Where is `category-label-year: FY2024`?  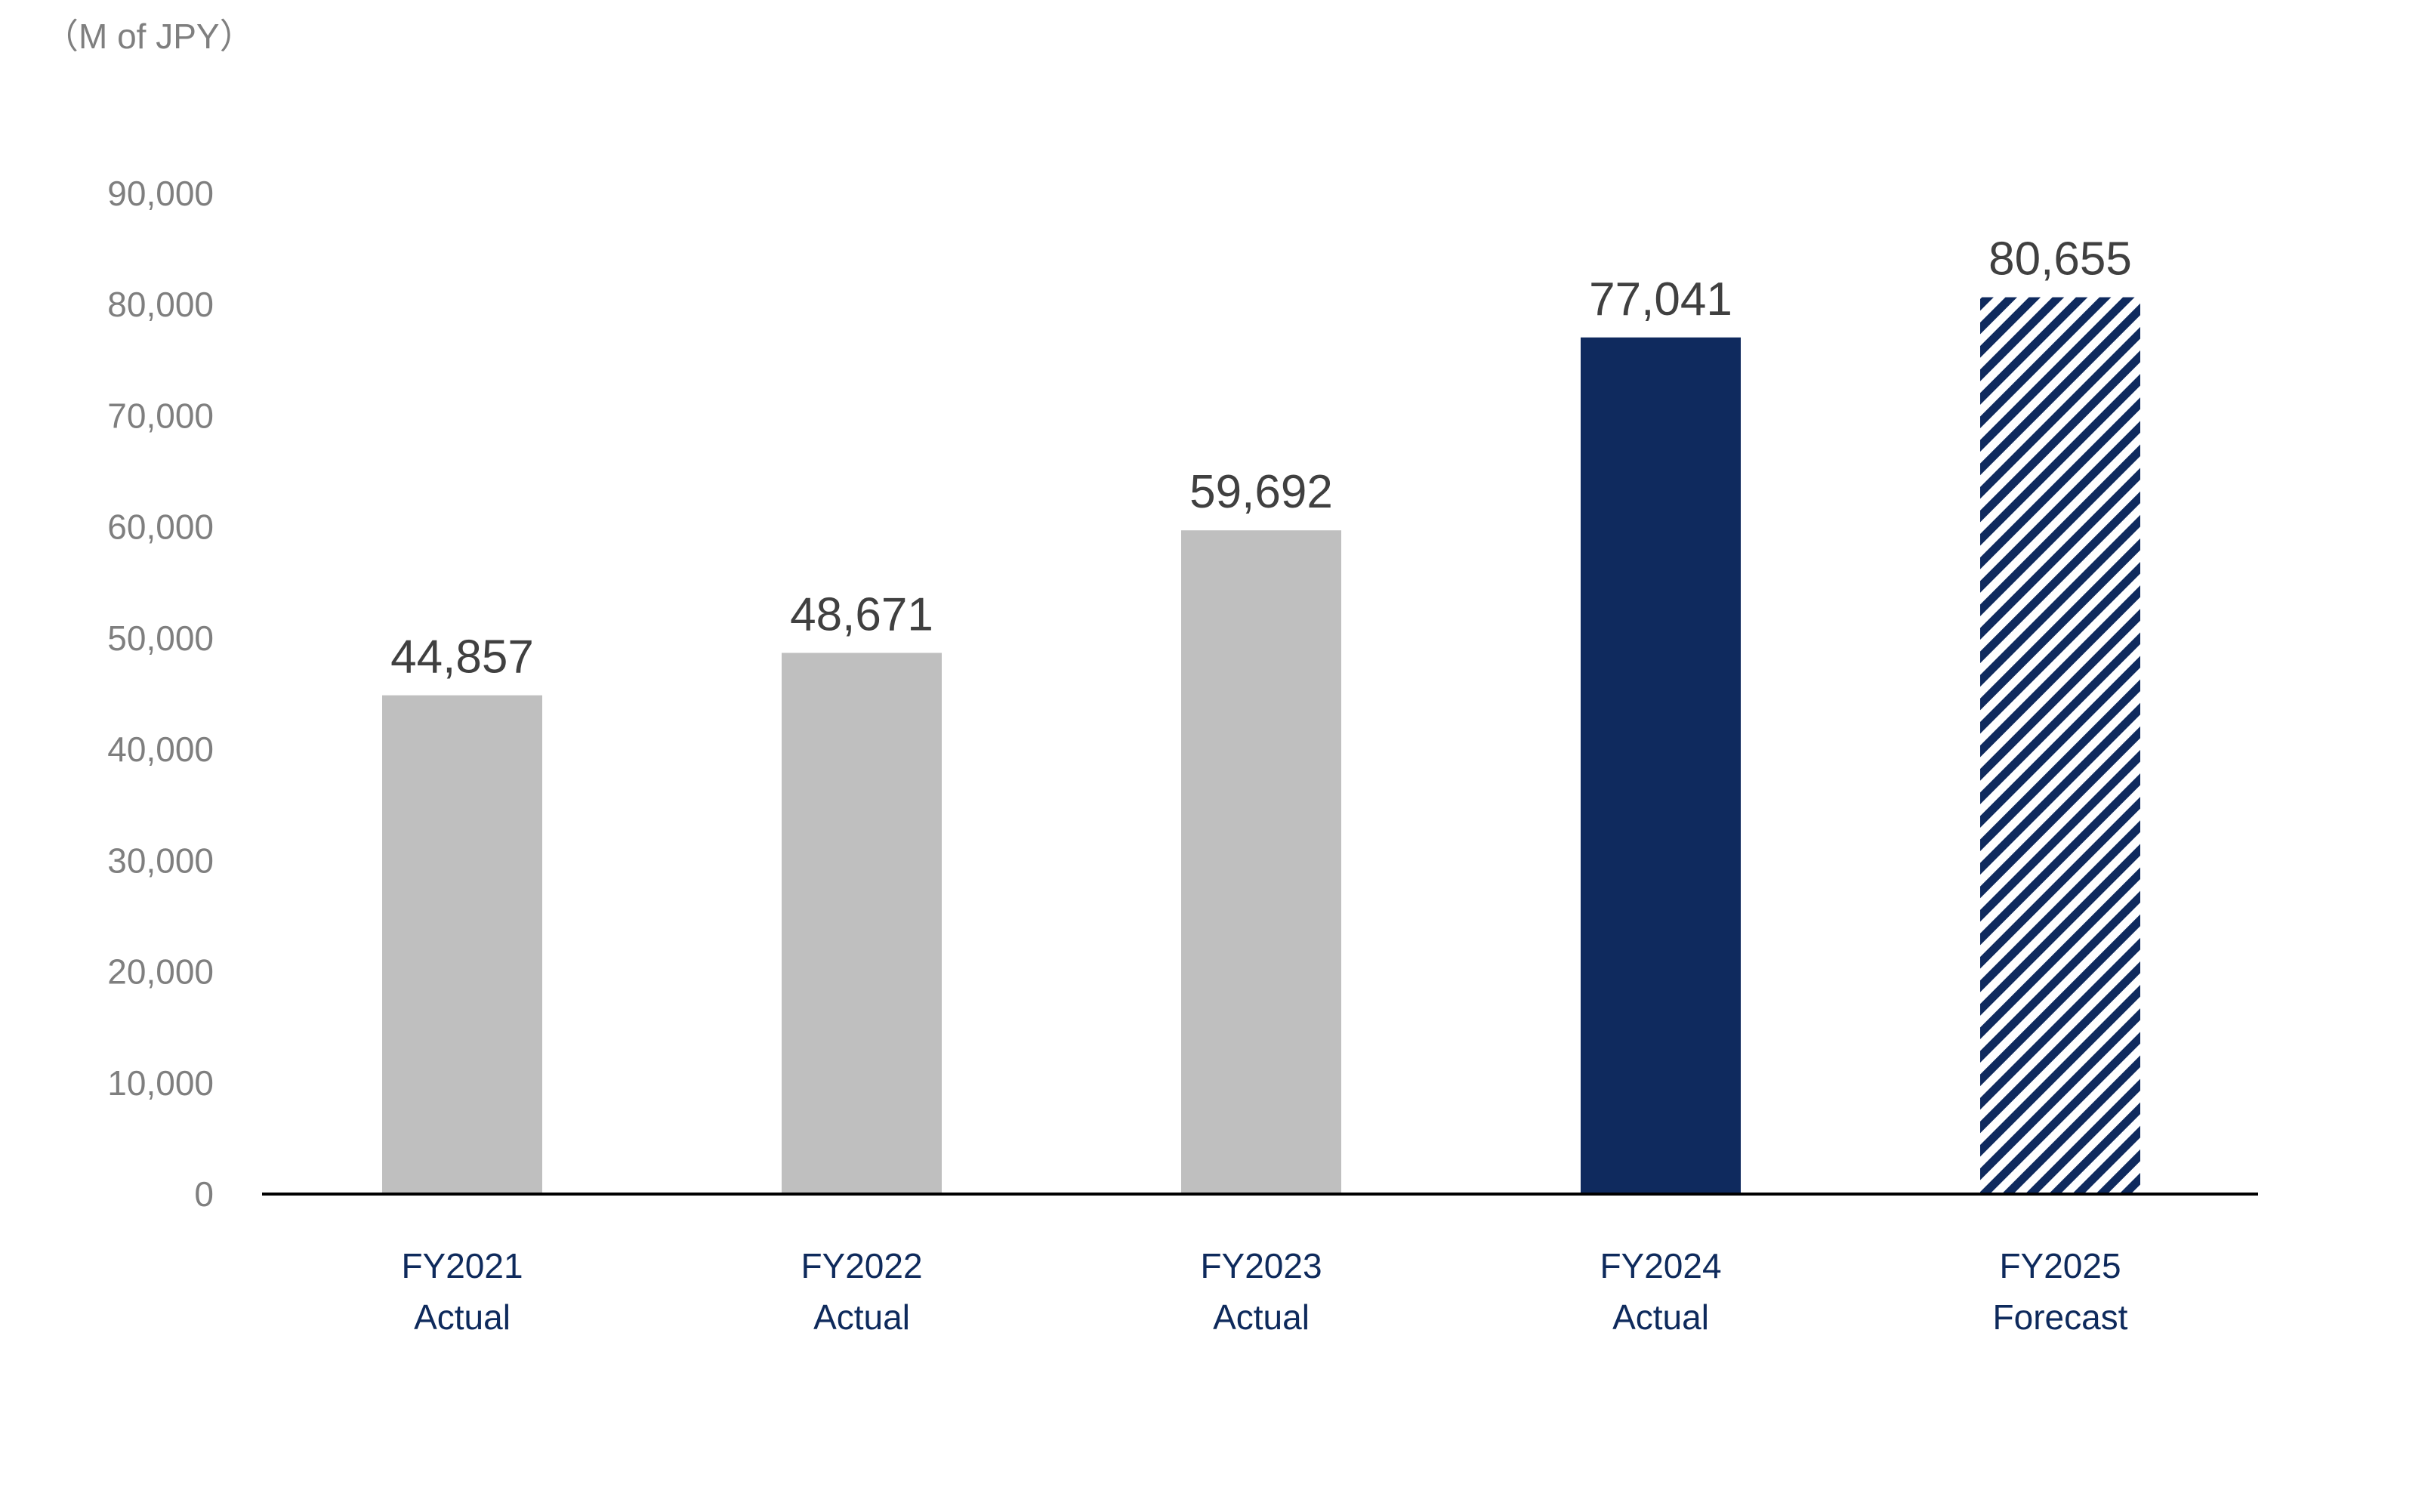
category-label-year: FY2024 is located at coordinates (1661, 1265).